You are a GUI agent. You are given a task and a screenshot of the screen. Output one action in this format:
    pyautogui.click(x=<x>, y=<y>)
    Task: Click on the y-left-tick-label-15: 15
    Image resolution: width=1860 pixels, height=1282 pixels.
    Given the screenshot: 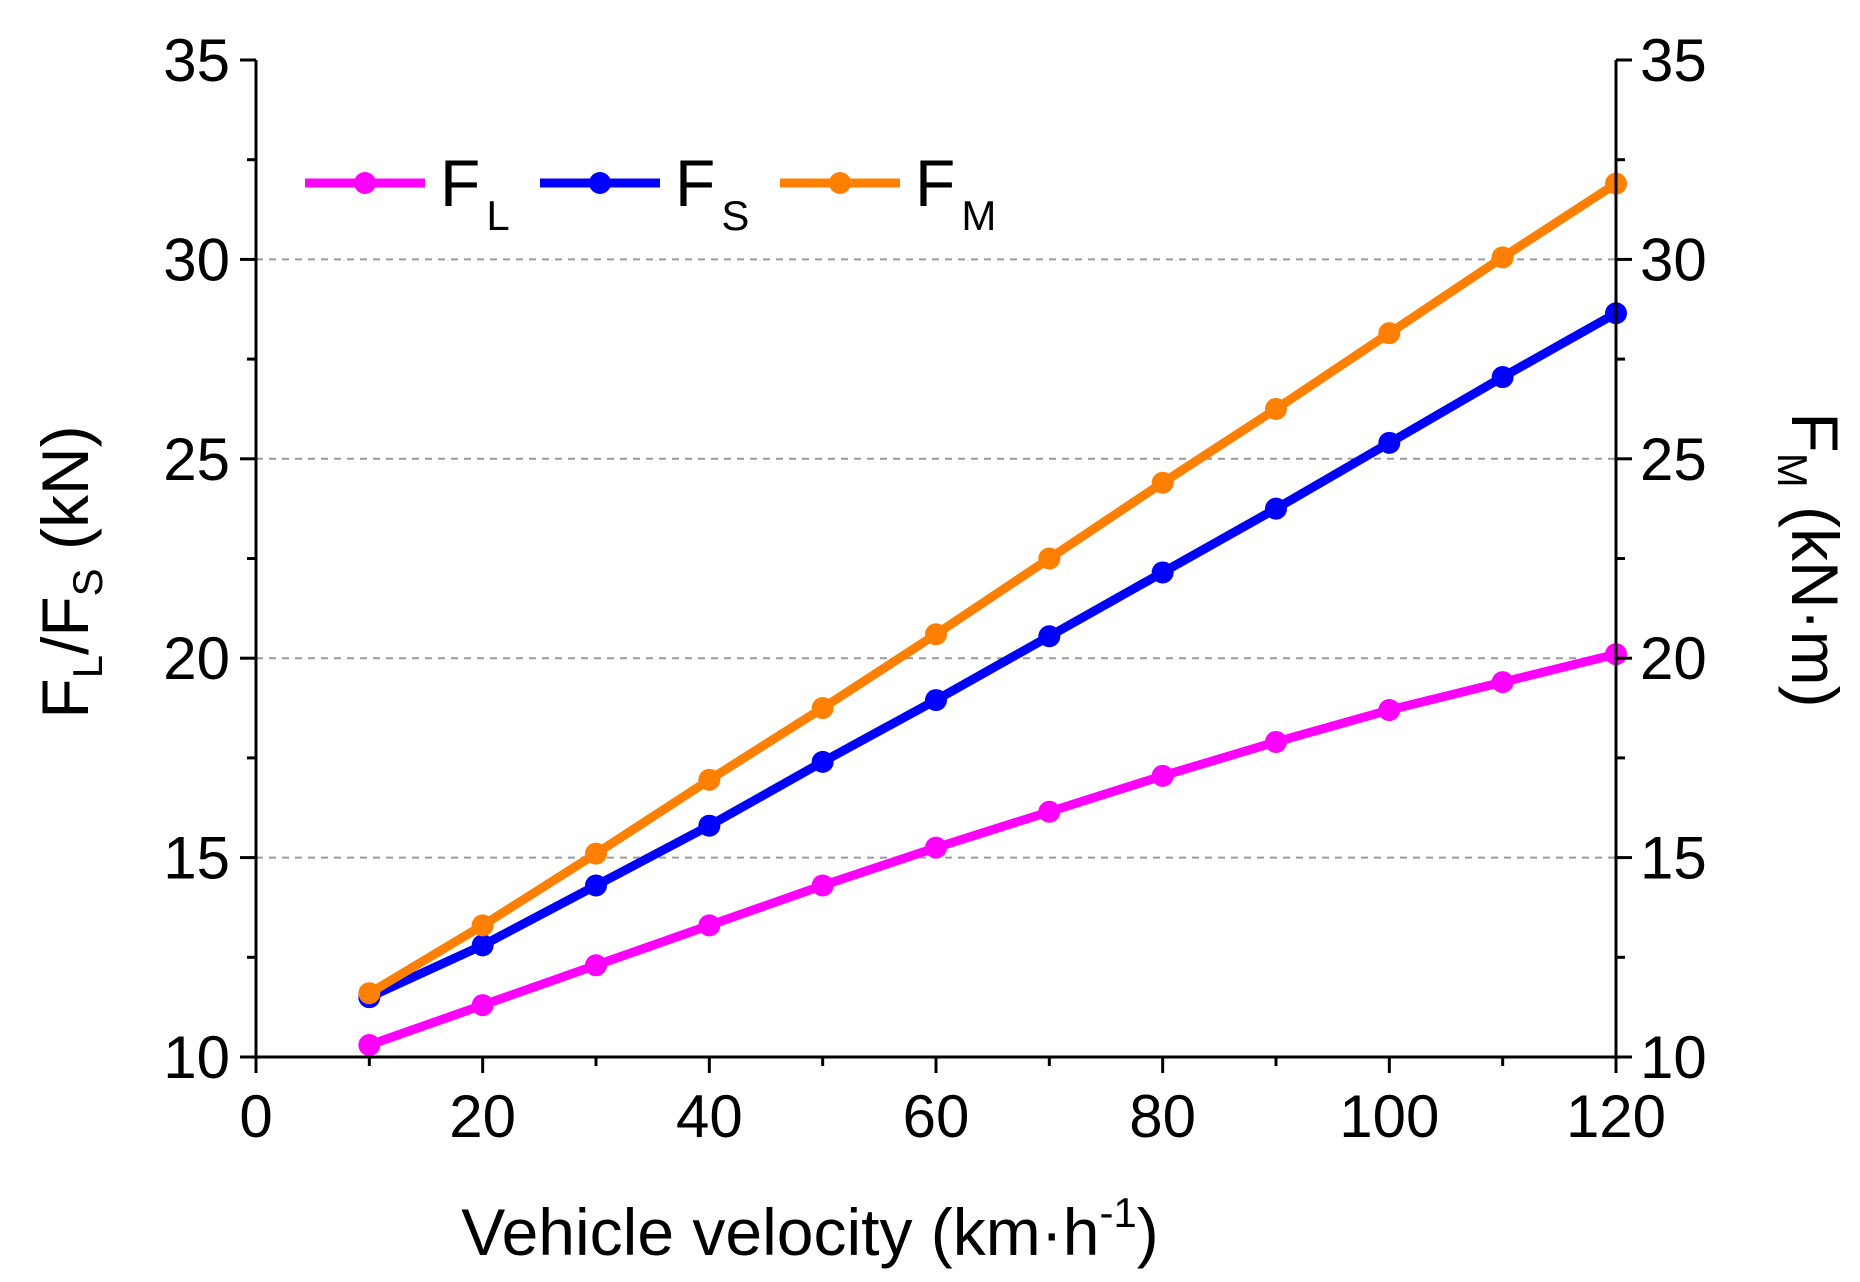 What is the action you would take?
    pyautogui.click(x=196, y=858)
    